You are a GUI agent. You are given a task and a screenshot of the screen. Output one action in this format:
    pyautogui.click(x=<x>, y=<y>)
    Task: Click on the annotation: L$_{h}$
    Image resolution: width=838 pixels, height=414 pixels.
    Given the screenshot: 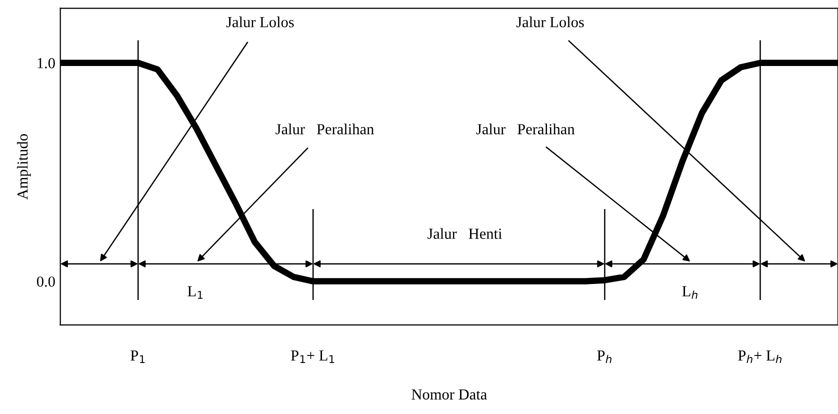 What is the action you would take?
    pyautogui.click(x=690, y=292)
    